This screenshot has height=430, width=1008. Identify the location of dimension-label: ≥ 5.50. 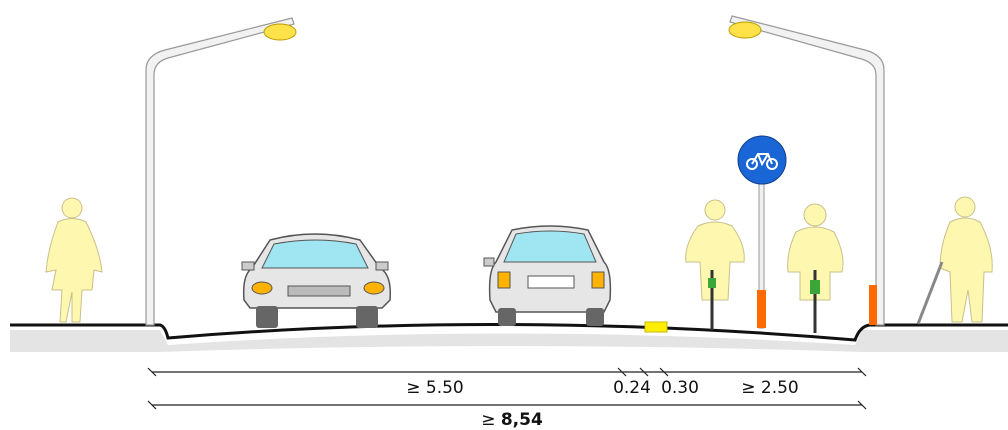
(435, 388).